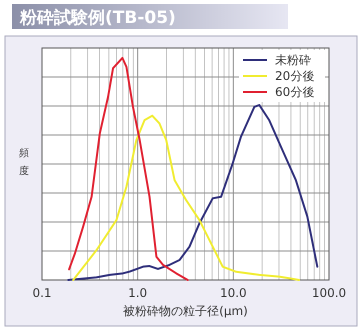 This screenshot has width=363, height=331. What do you see at coordinates (329, 293) in the screenshot?
I see `x-tick-label: 100.0` at bounding box center [329, 293].